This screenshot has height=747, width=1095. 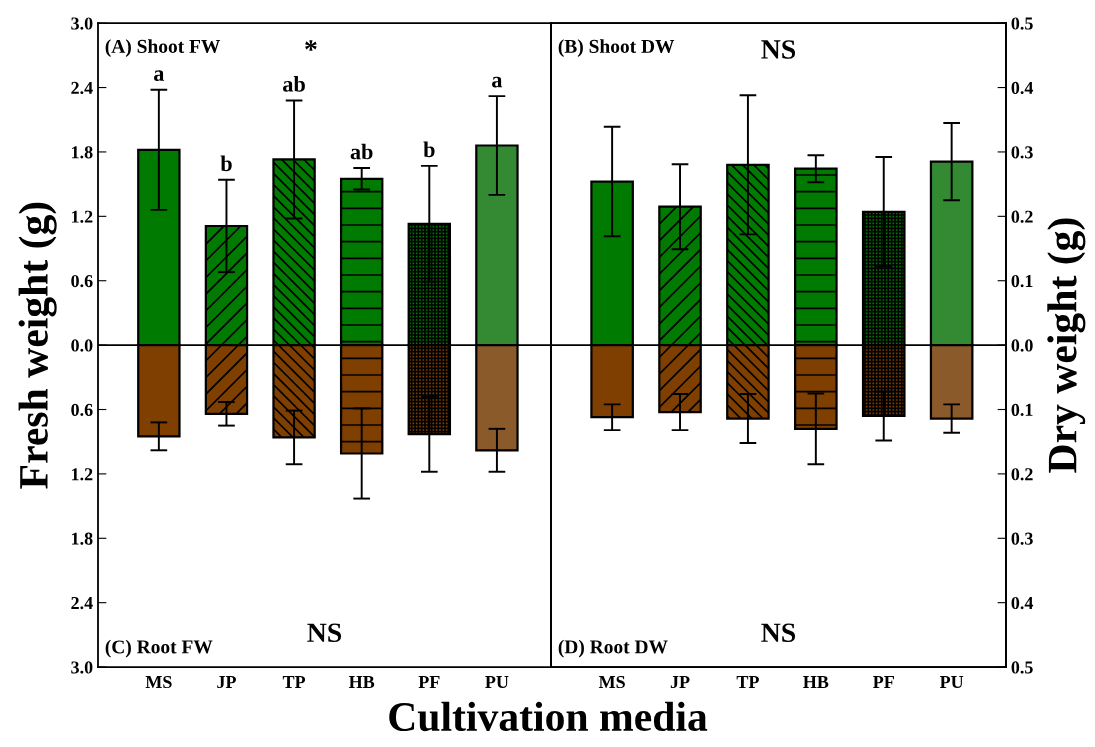 I want to click on annotation: (B) Shoot DW, so click(x=616, y=48).